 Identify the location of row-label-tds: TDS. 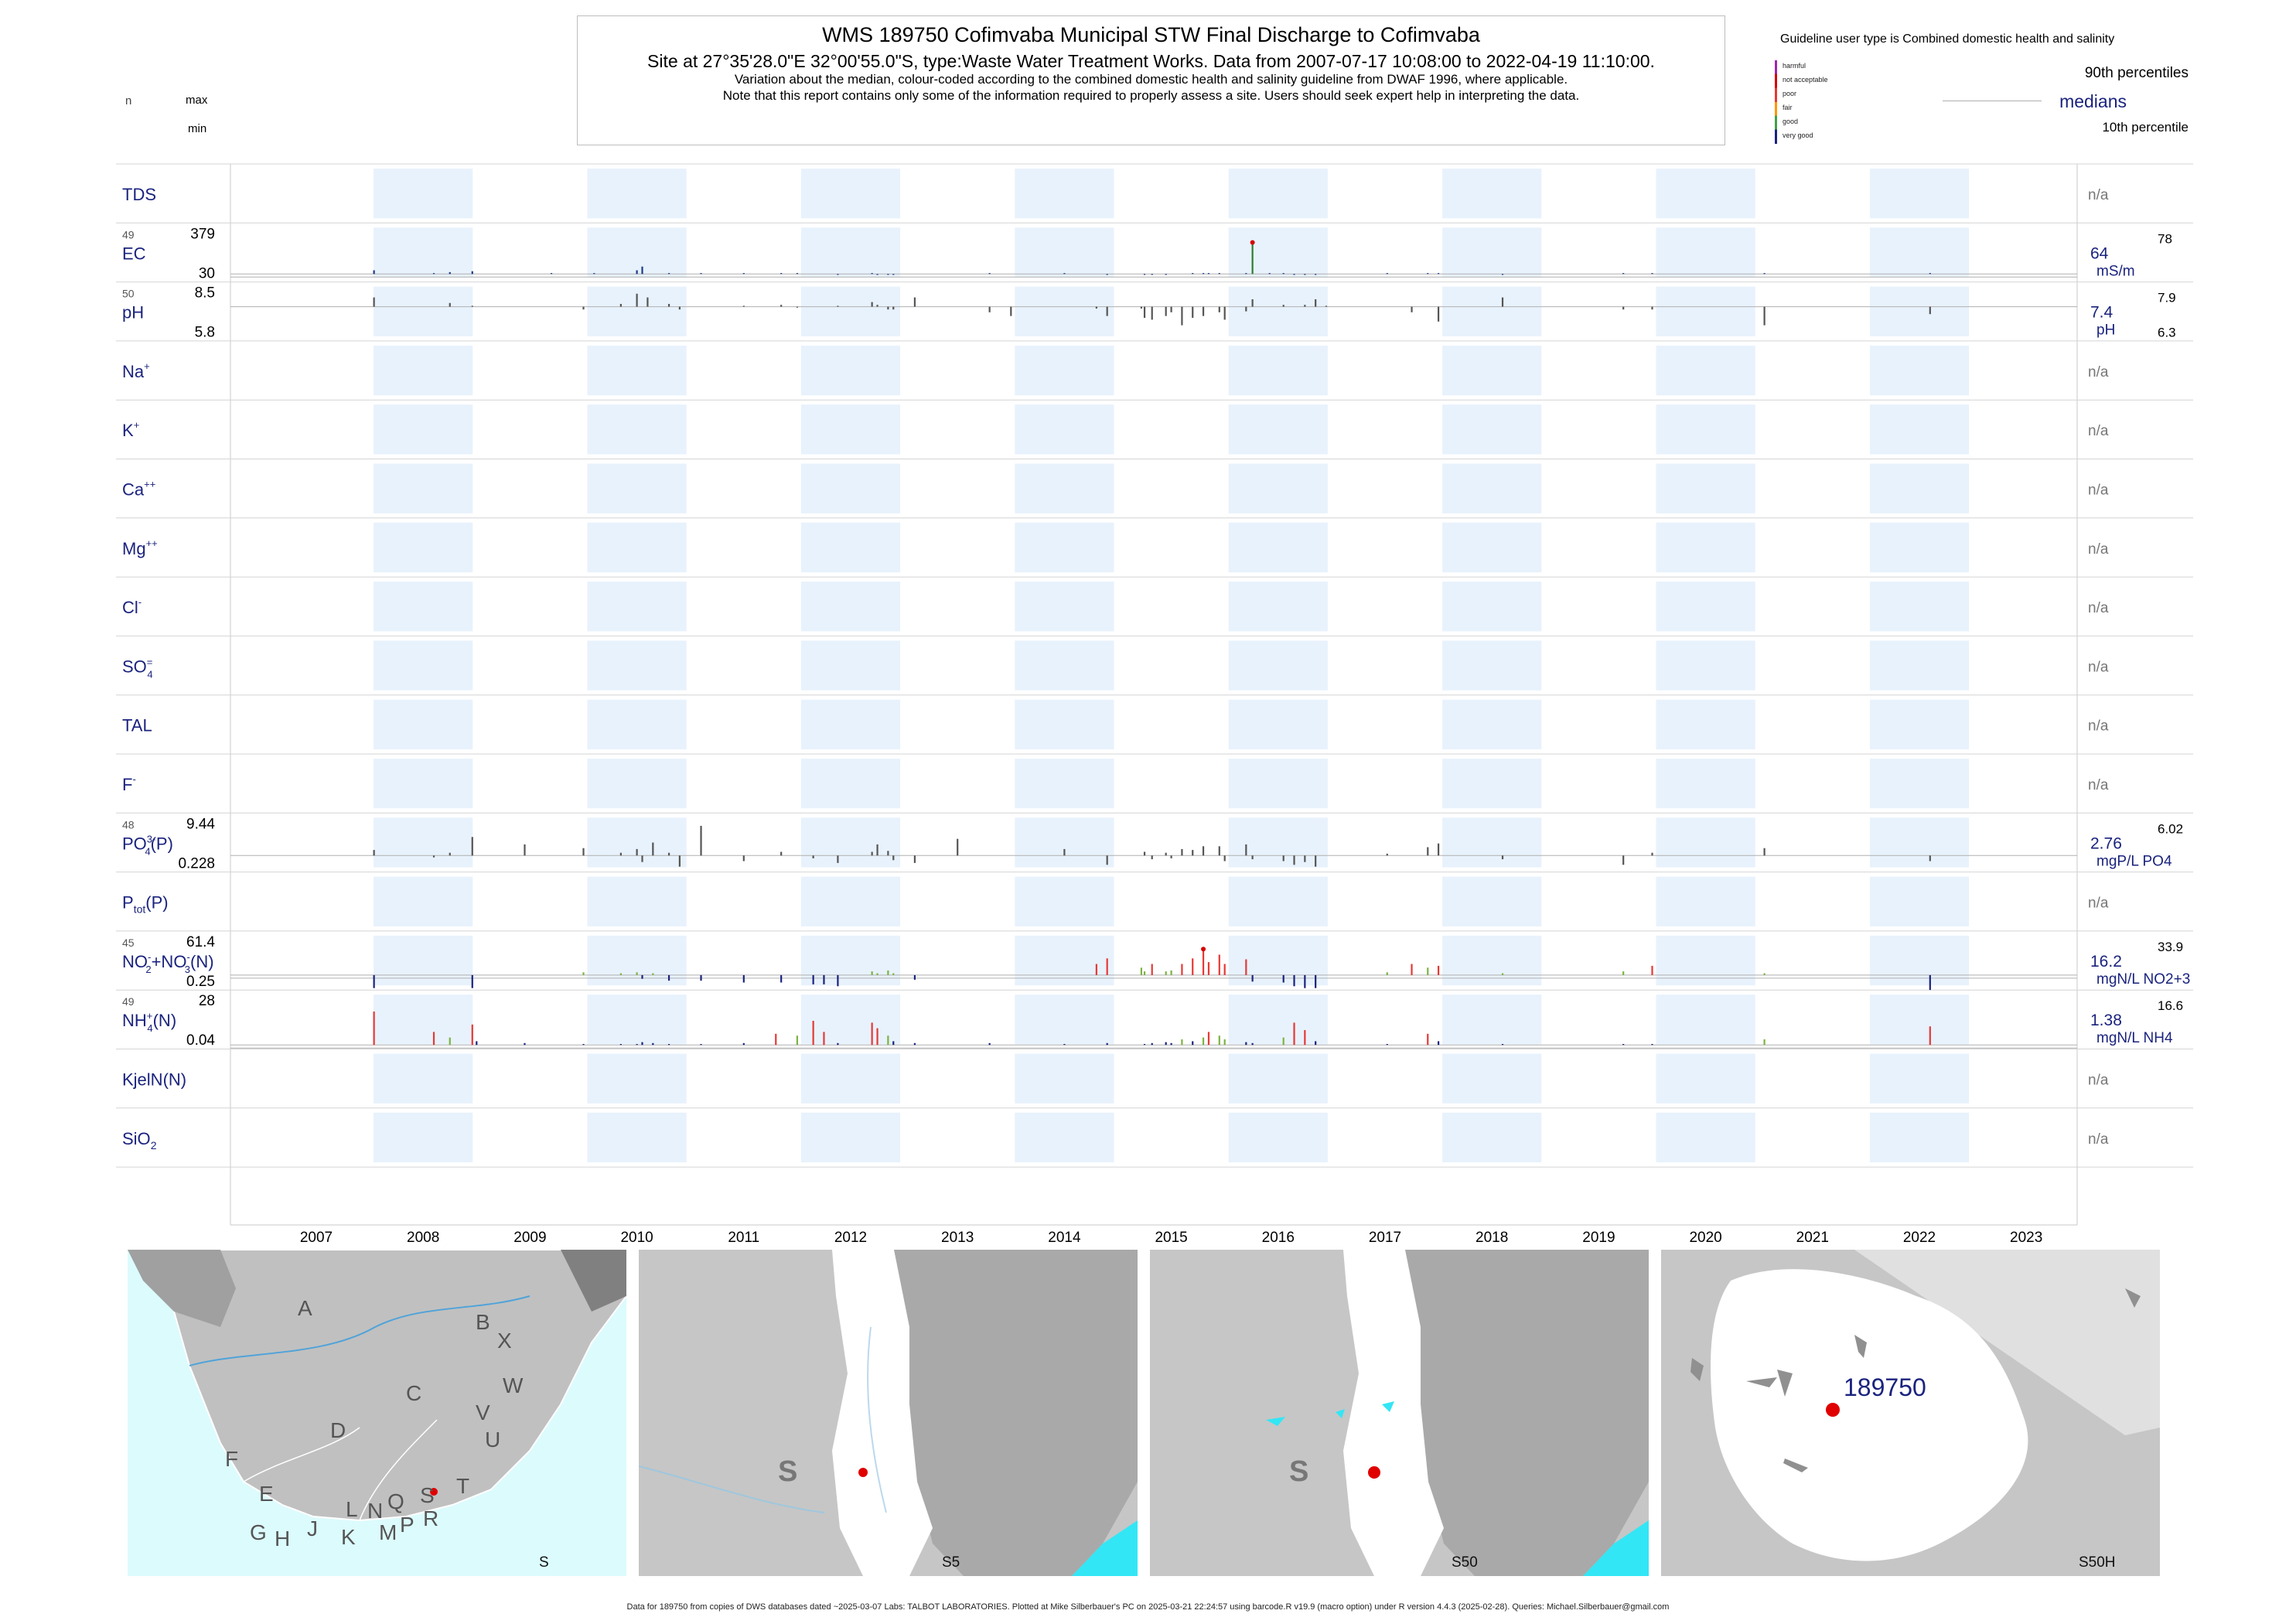
(139, 194).